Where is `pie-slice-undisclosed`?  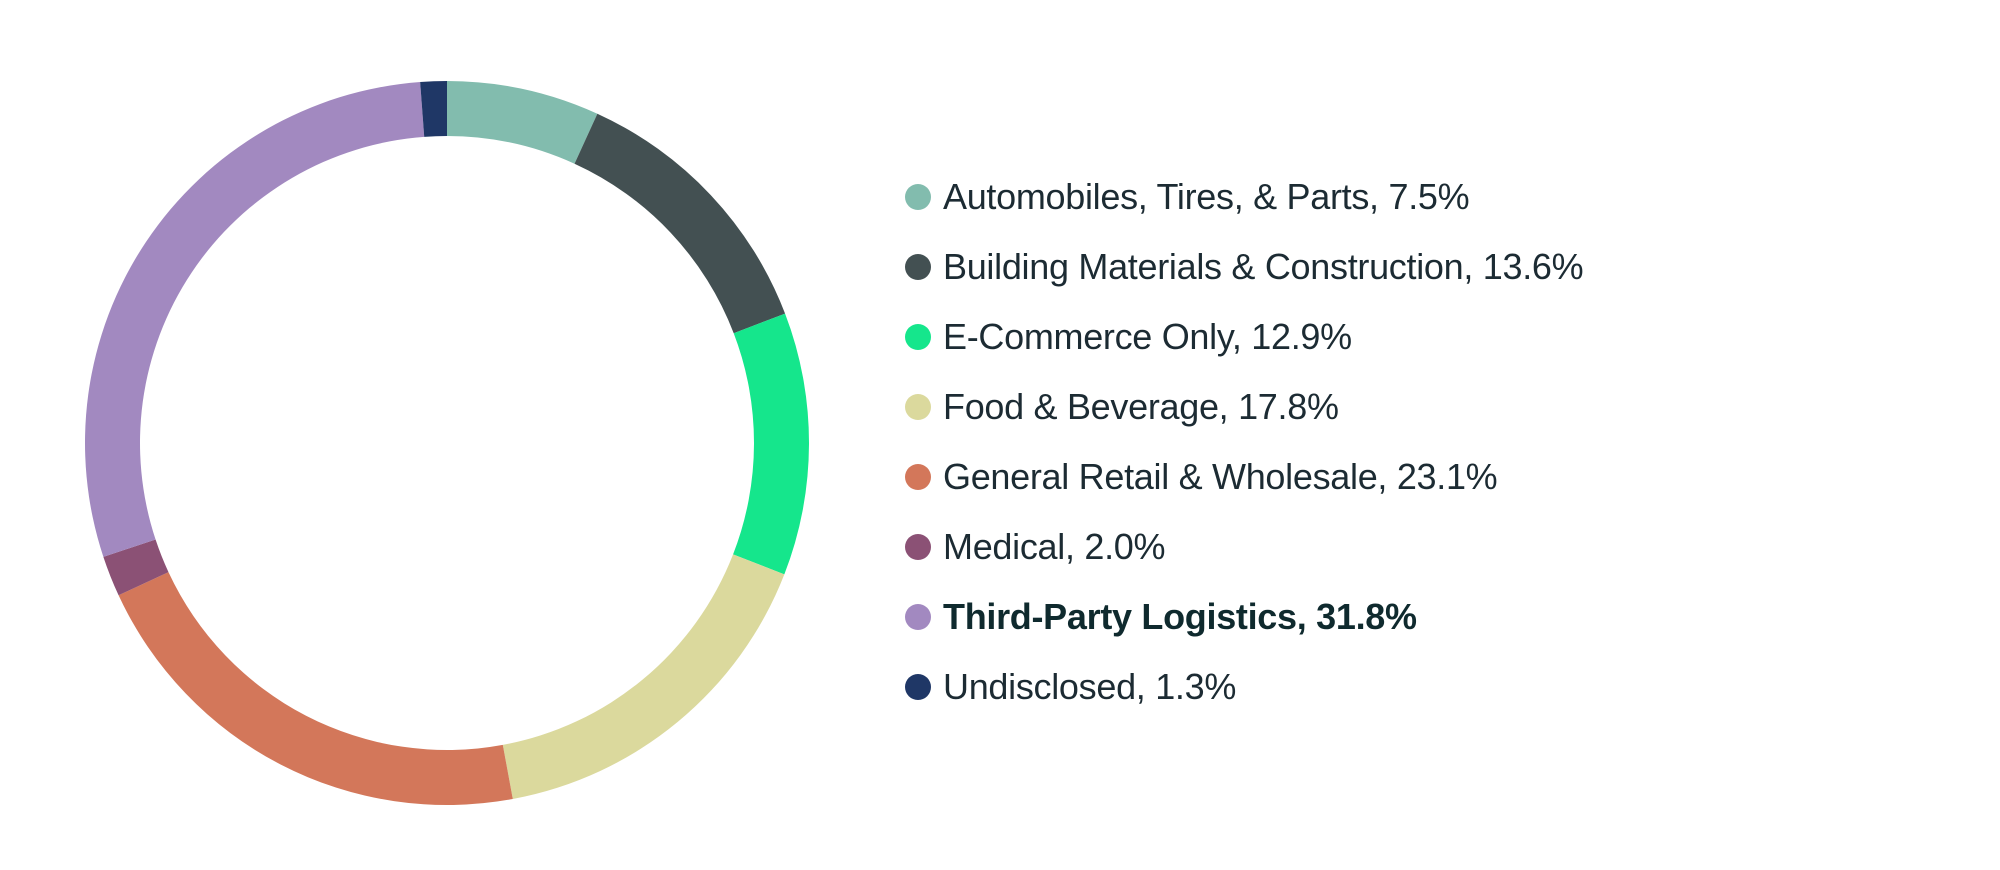
pie-slice-undisclosed is located at coordinates (433, 109).